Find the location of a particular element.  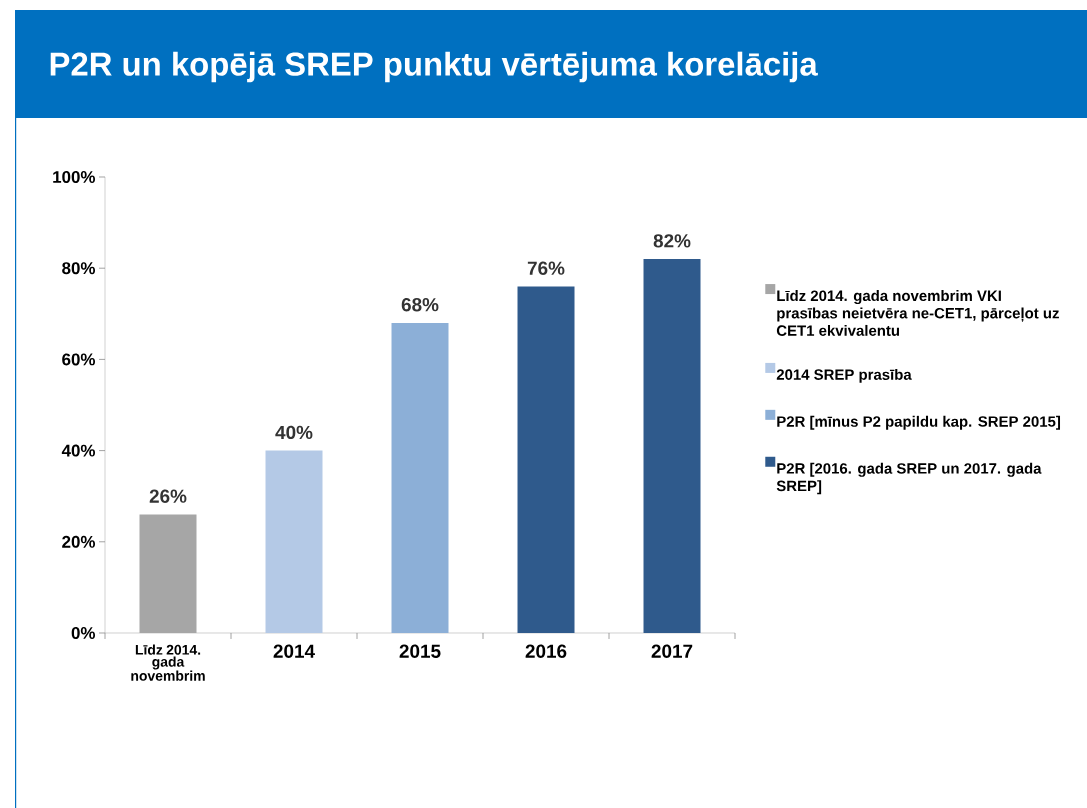

chart-title: P2R un kopējā SREP punktu vērtējuma korelācija is located at coordinates (434, 67).